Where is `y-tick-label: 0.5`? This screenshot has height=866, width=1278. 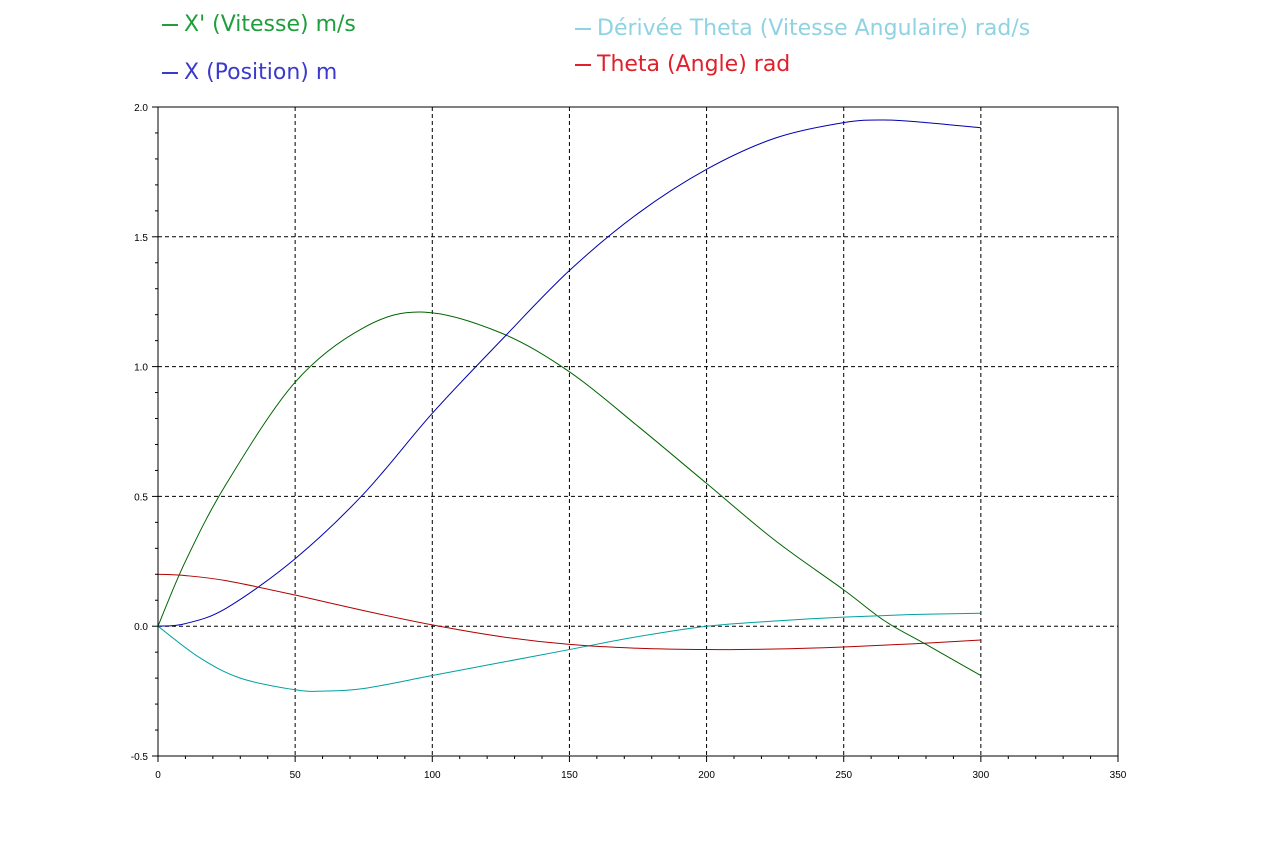
y-tick-label: 0.5 is located at coordinates (141, 497).